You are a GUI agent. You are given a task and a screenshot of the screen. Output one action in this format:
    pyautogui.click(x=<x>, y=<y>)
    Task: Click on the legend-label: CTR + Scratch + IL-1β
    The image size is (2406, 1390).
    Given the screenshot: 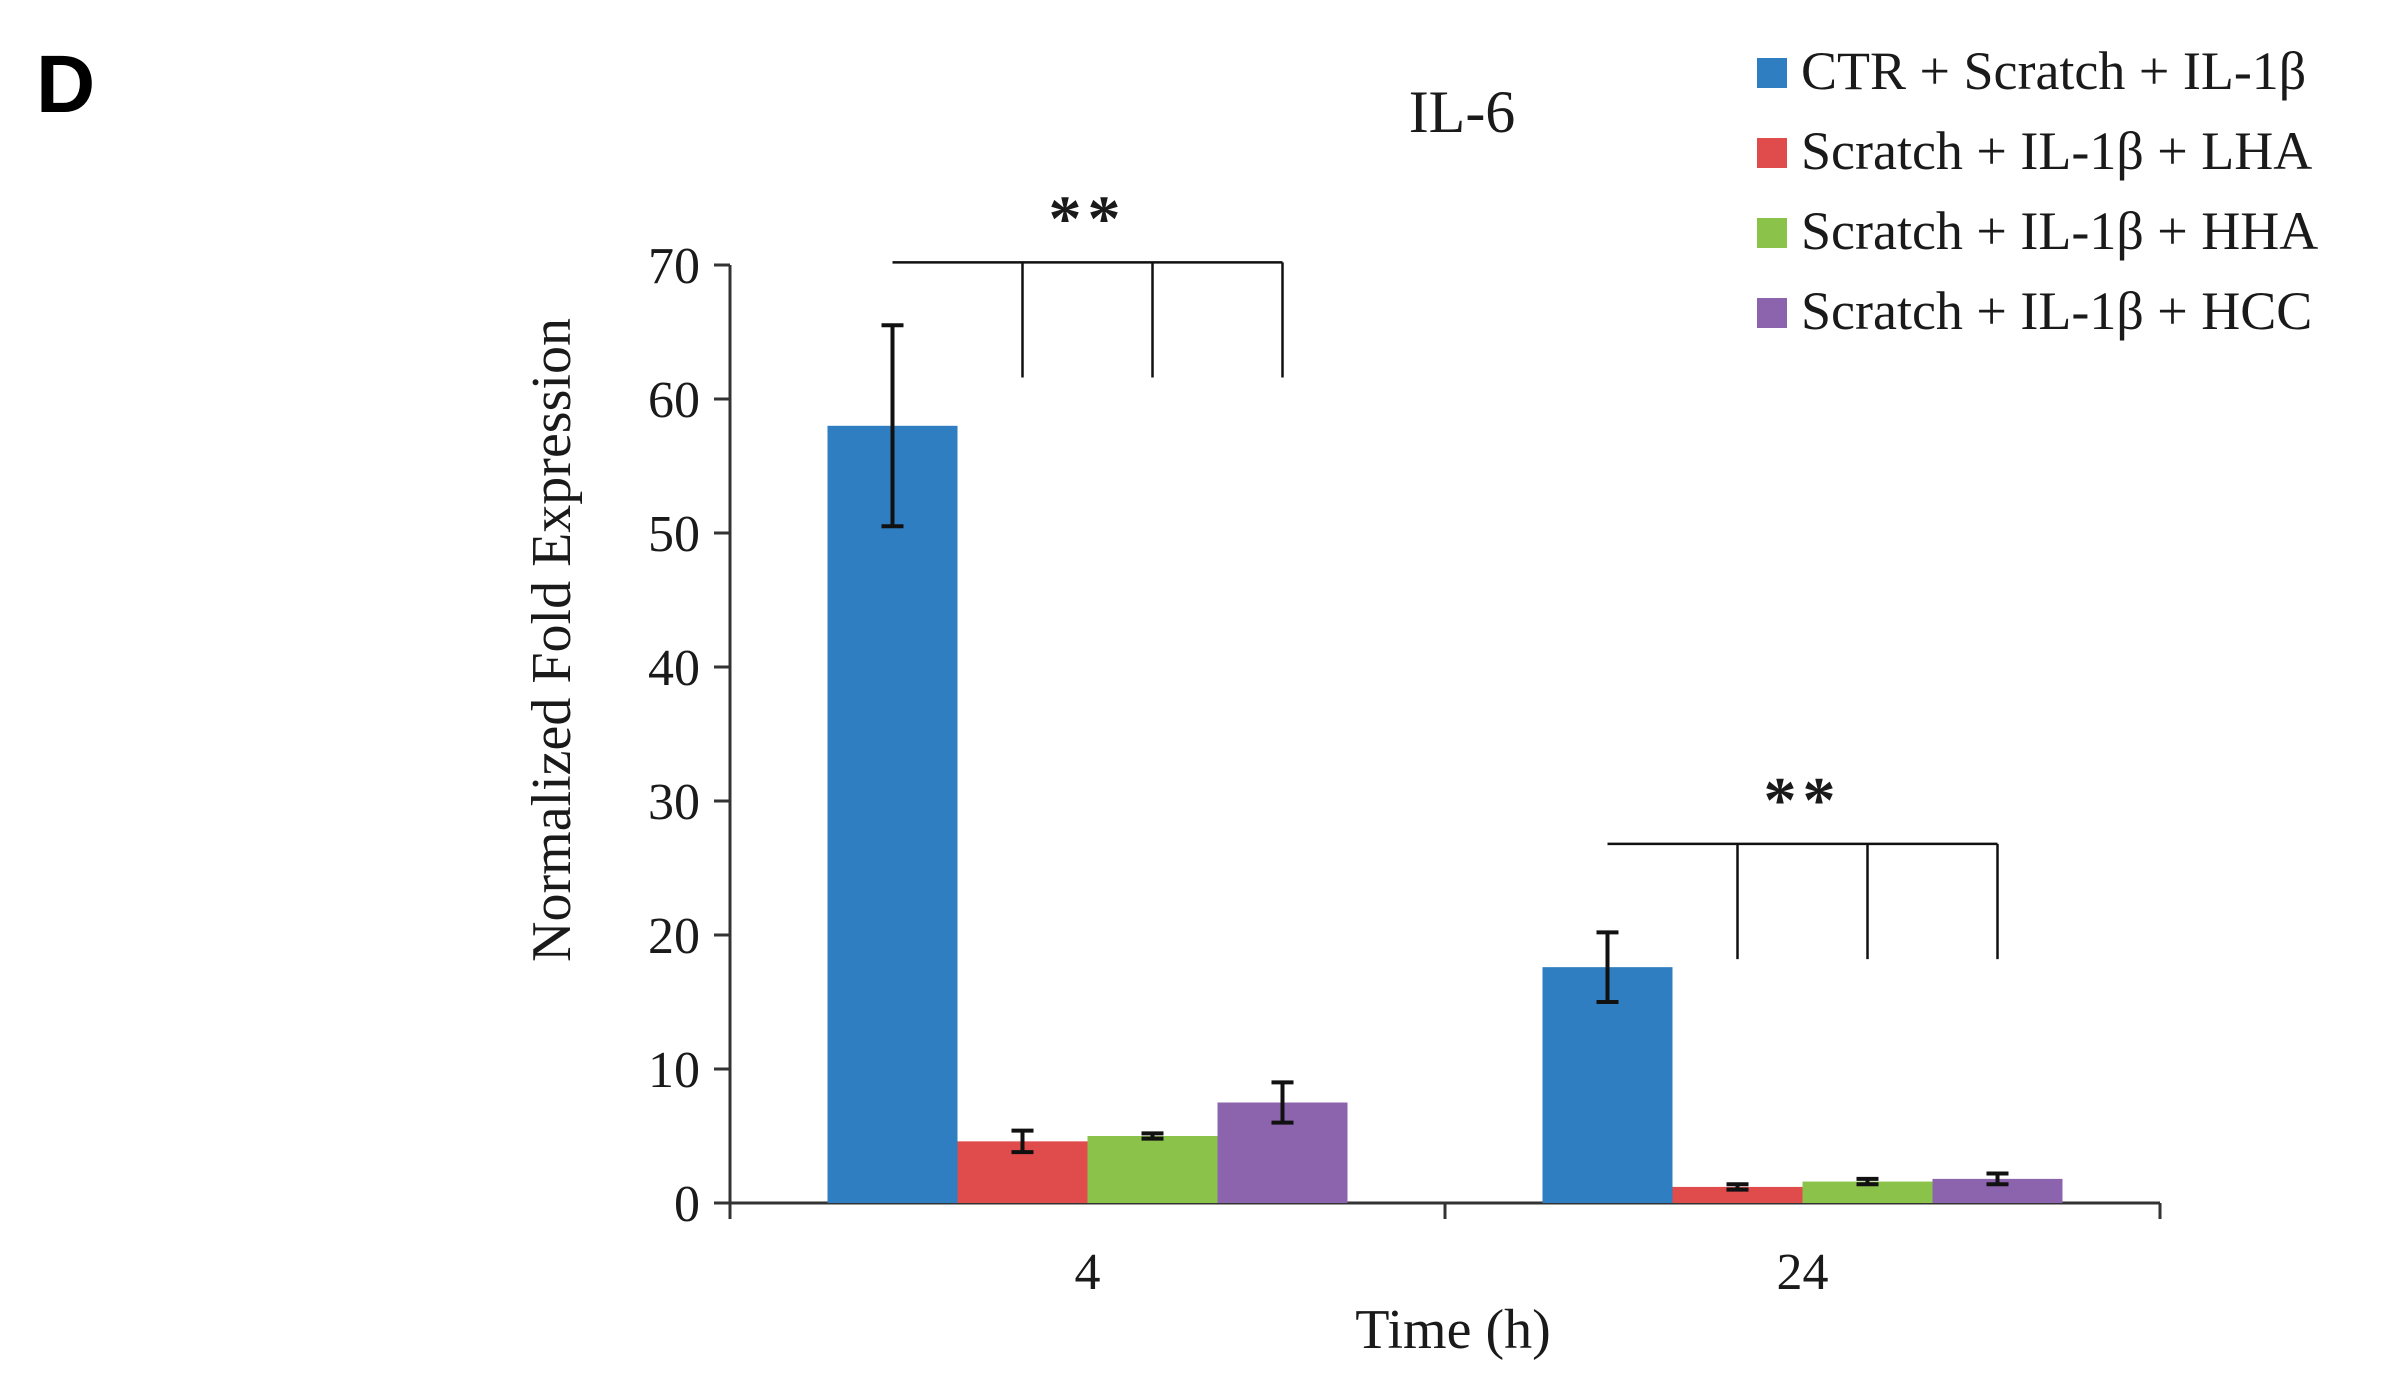 What is the action you would take?
    pyautogui.click(x=2053, y=71)
    